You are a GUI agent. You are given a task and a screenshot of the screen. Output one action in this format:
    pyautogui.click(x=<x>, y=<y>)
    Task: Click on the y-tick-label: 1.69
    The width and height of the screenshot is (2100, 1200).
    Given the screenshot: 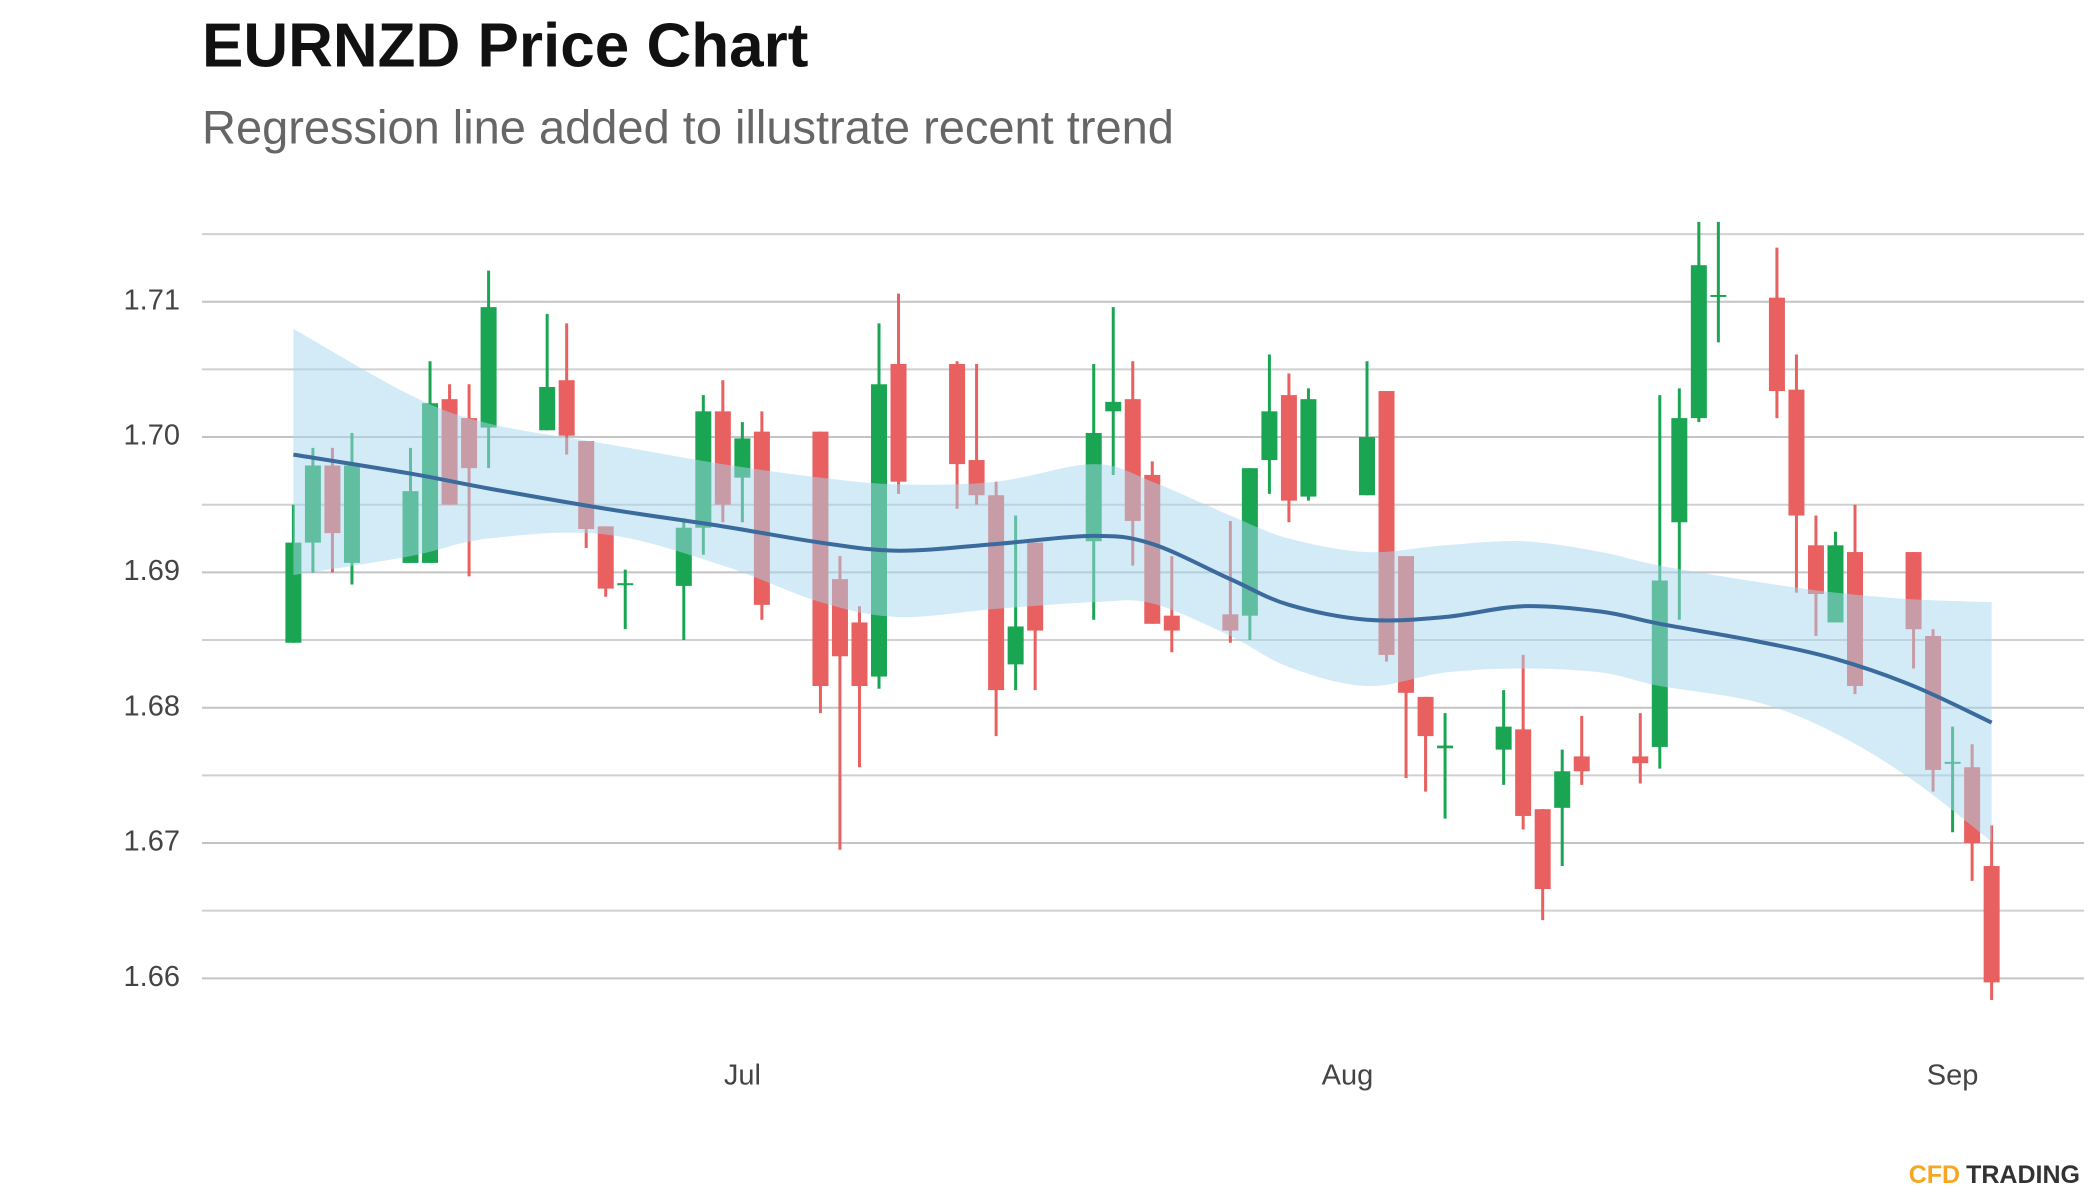 What is the action you would take?
    pyautogui.click(x=152, y=571)
    